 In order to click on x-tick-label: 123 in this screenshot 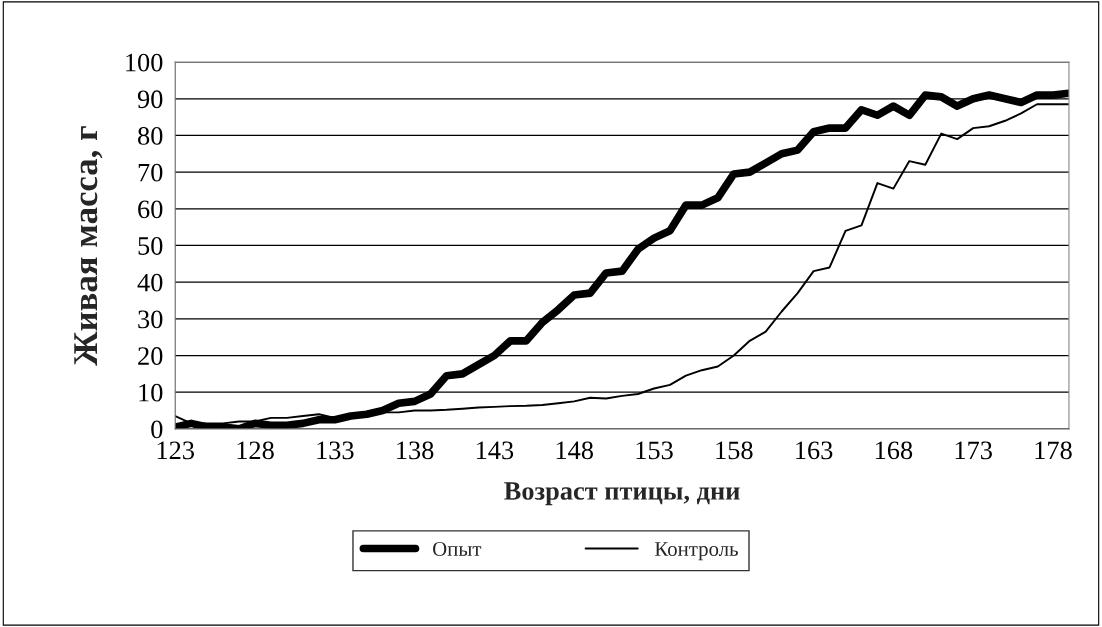, I will do `click(175, 450)`.